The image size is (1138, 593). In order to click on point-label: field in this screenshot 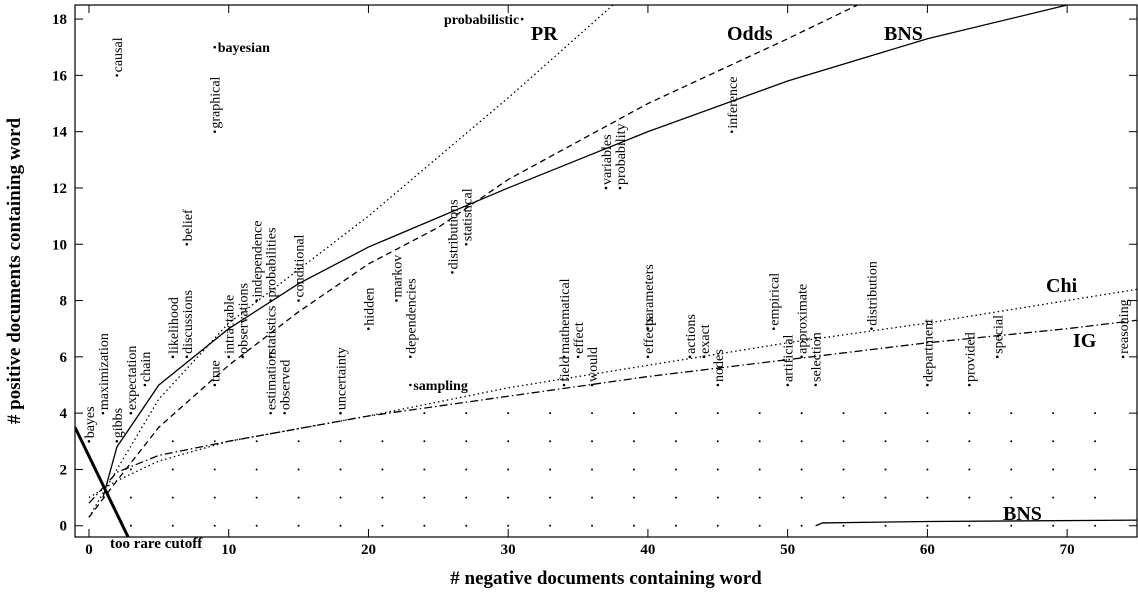, I will do `click(565, 369)`.